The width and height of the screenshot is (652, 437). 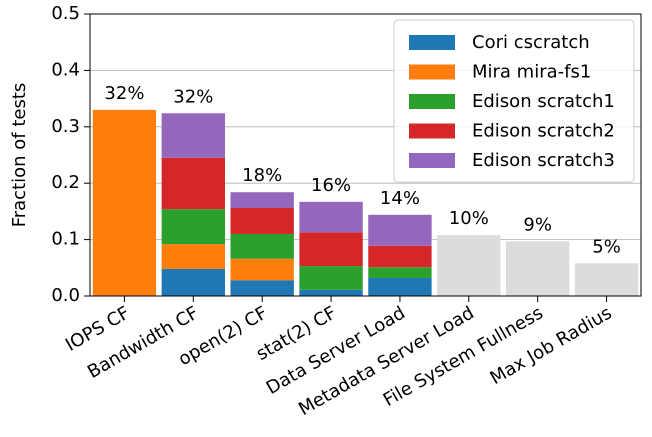 What do you see at coordinates (543, 131) in the screenshot?
I see `legend-label: Edison scratch2` at bounding box center [543, 131].